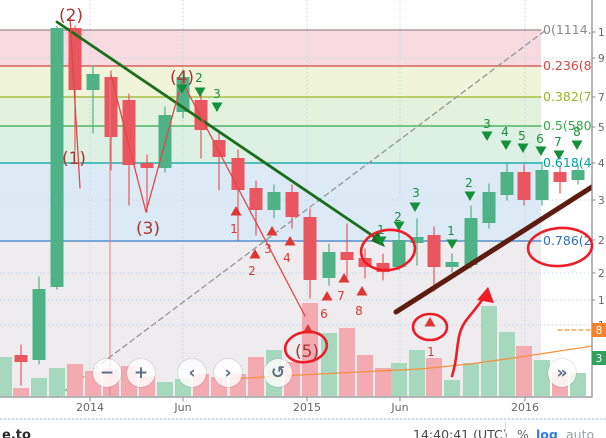 The height and width of the screenshot is (438, 606). I want to click on axis-value-tag-label: 3, so click(599, 359).